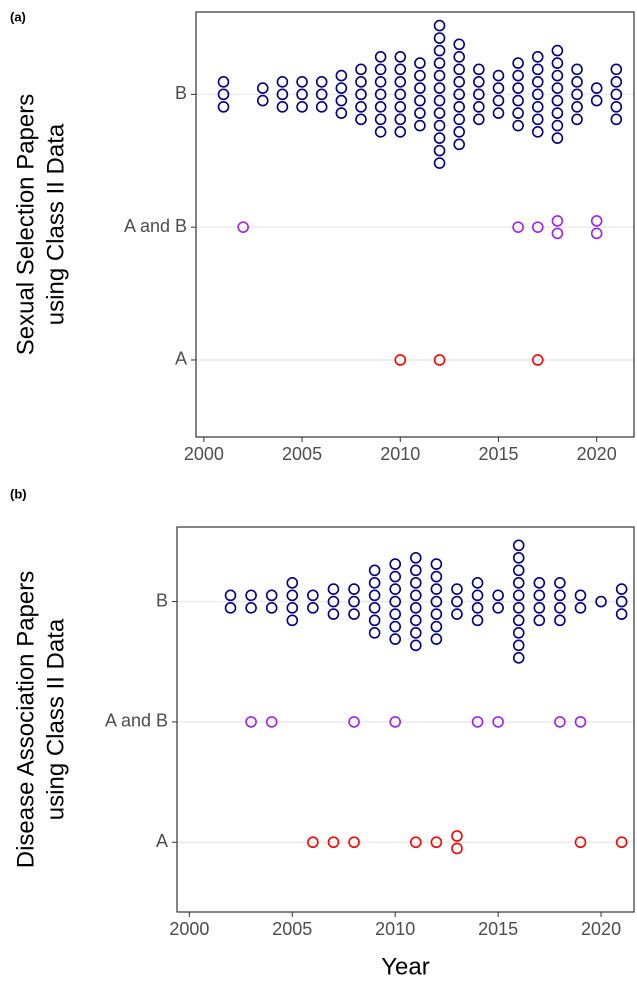  Describe the element at coordinates (55, 719) in the screenshot. I see `y-axis-title: using Class II Data` at that location.